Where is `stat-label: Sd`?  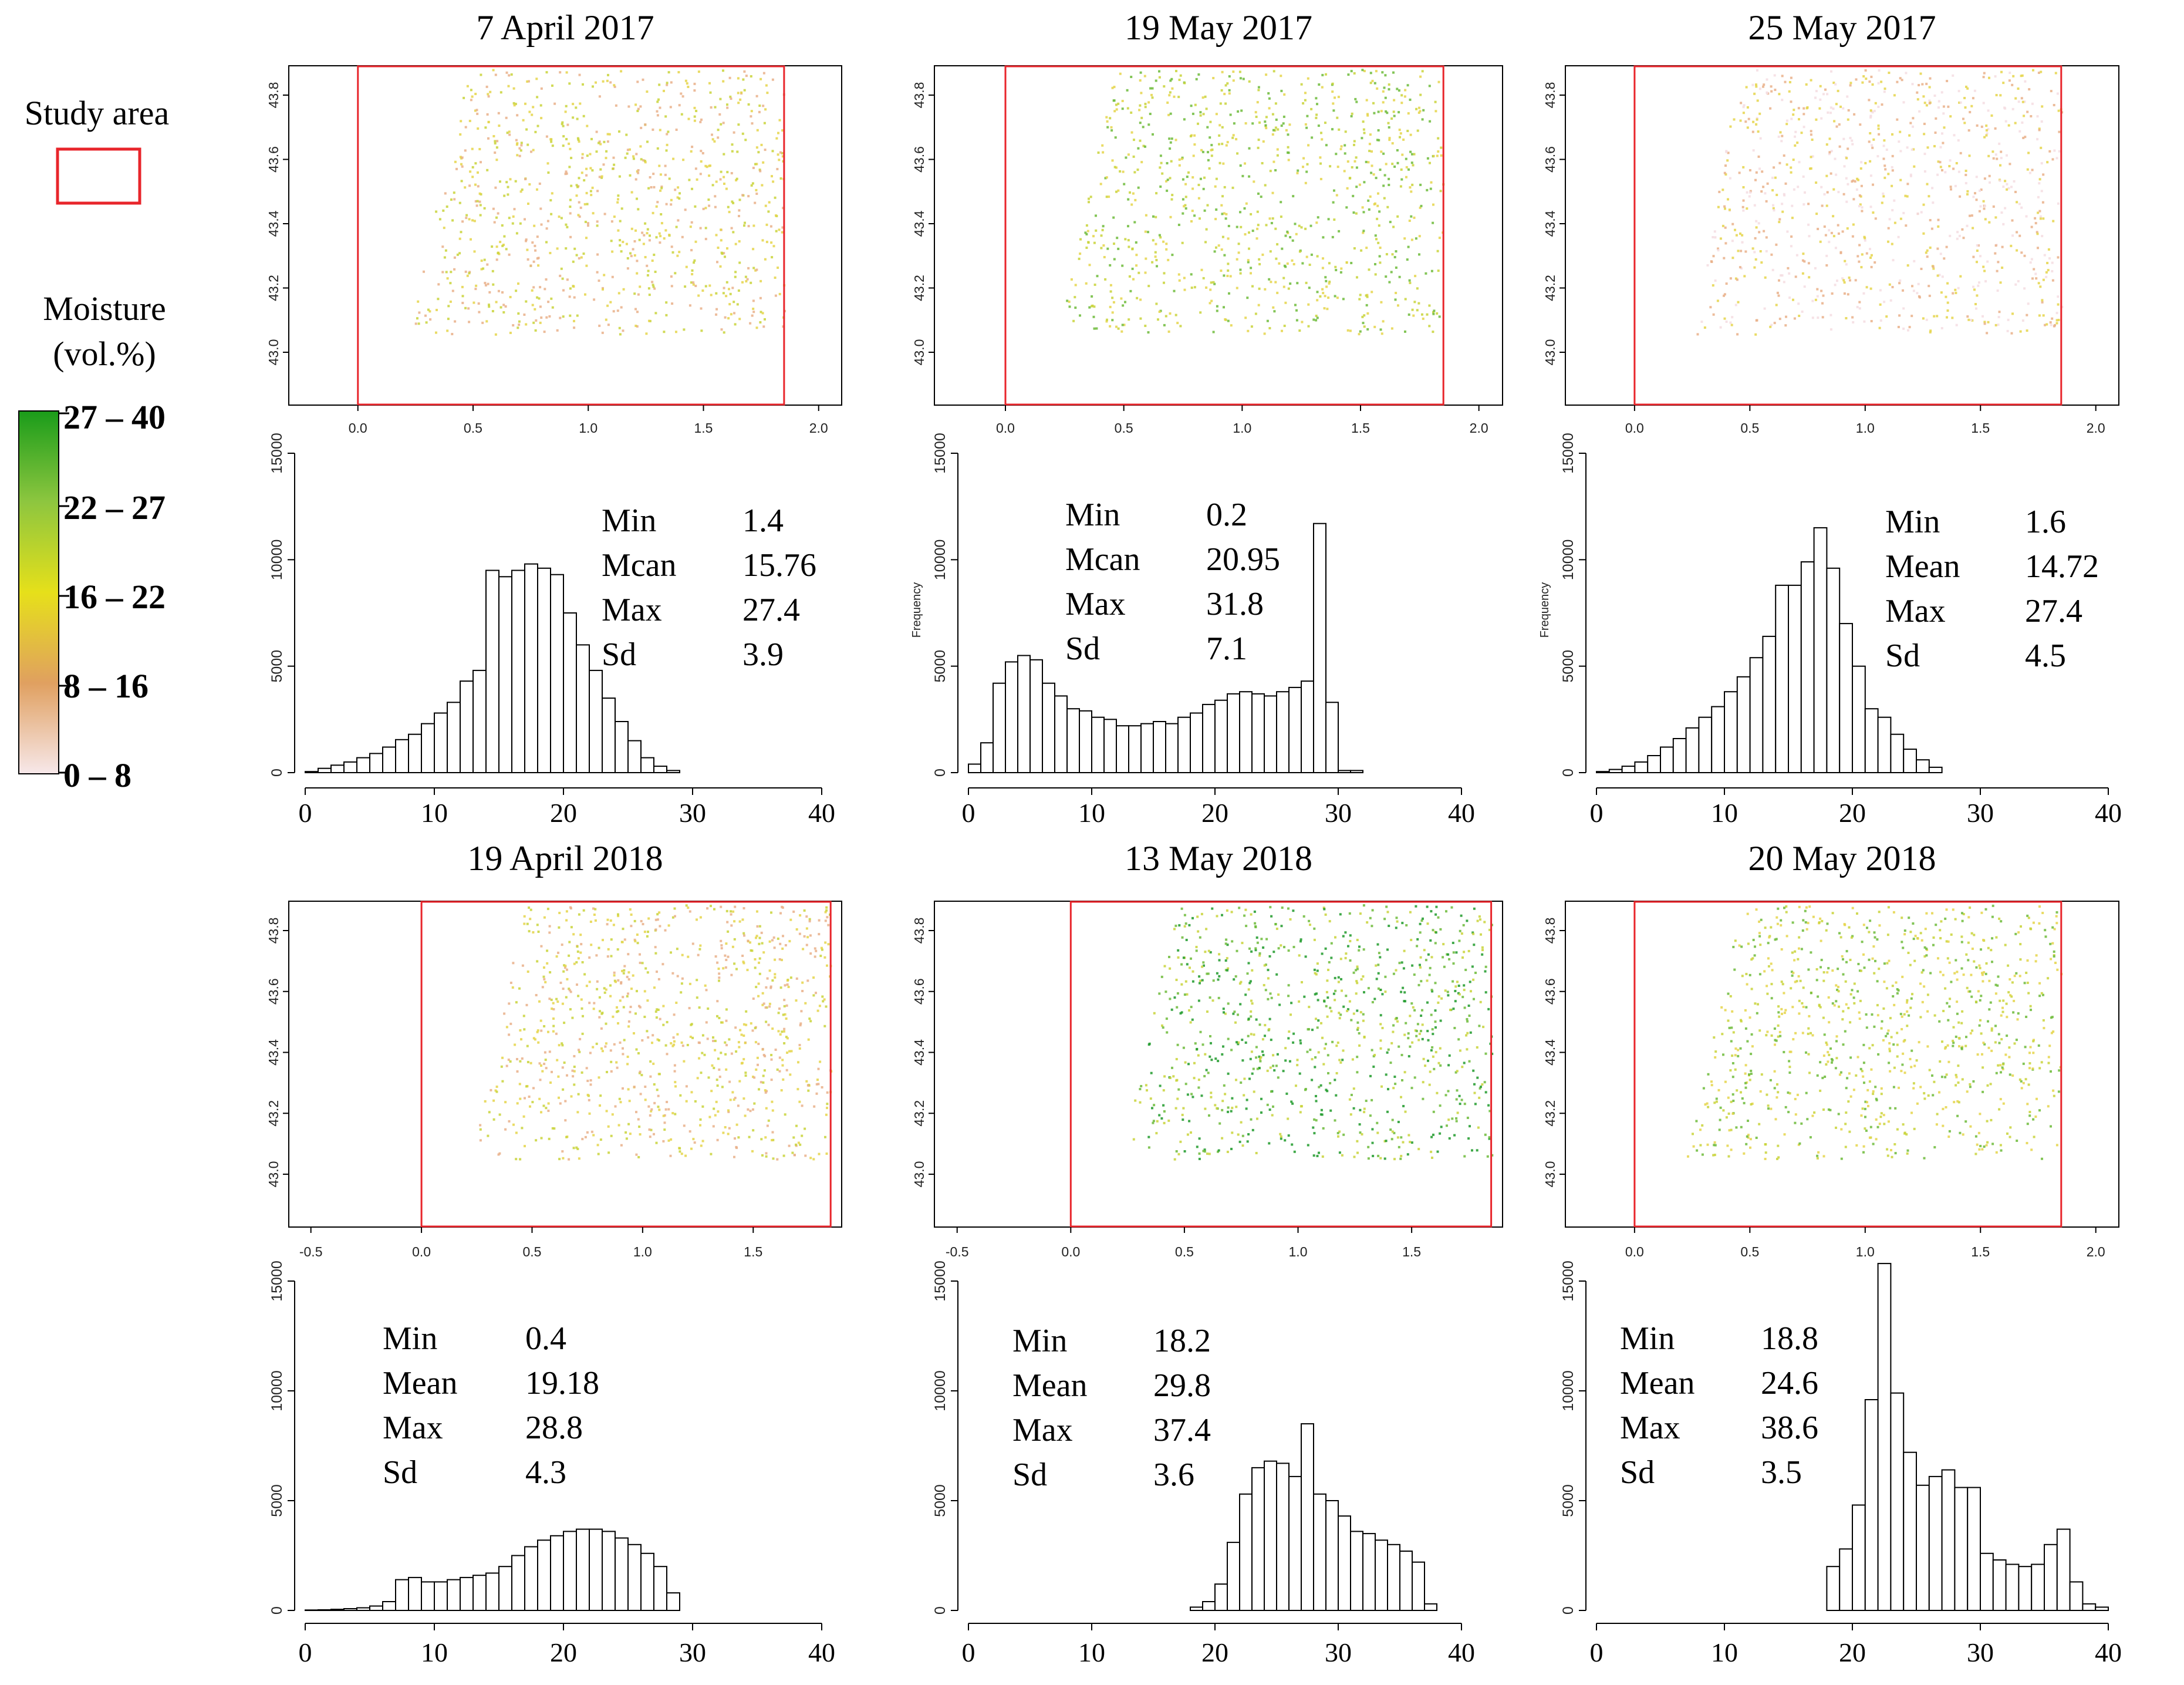
stat-label: Sd is located at coordinates (1902, 656).